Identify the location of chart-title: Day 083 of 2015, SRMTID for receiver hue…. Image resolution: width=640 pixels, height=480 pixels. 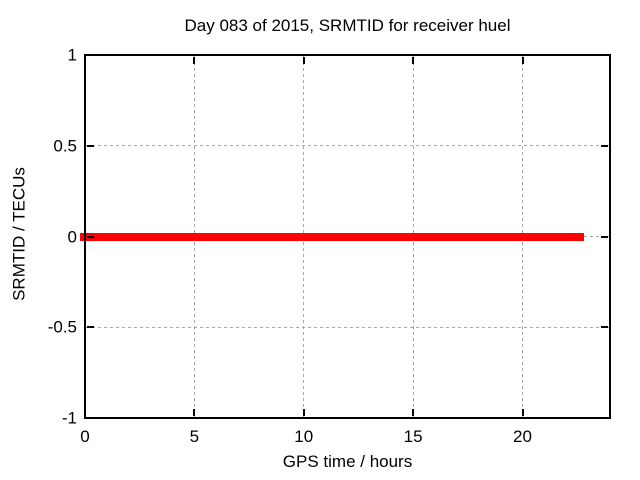
(347, 25).